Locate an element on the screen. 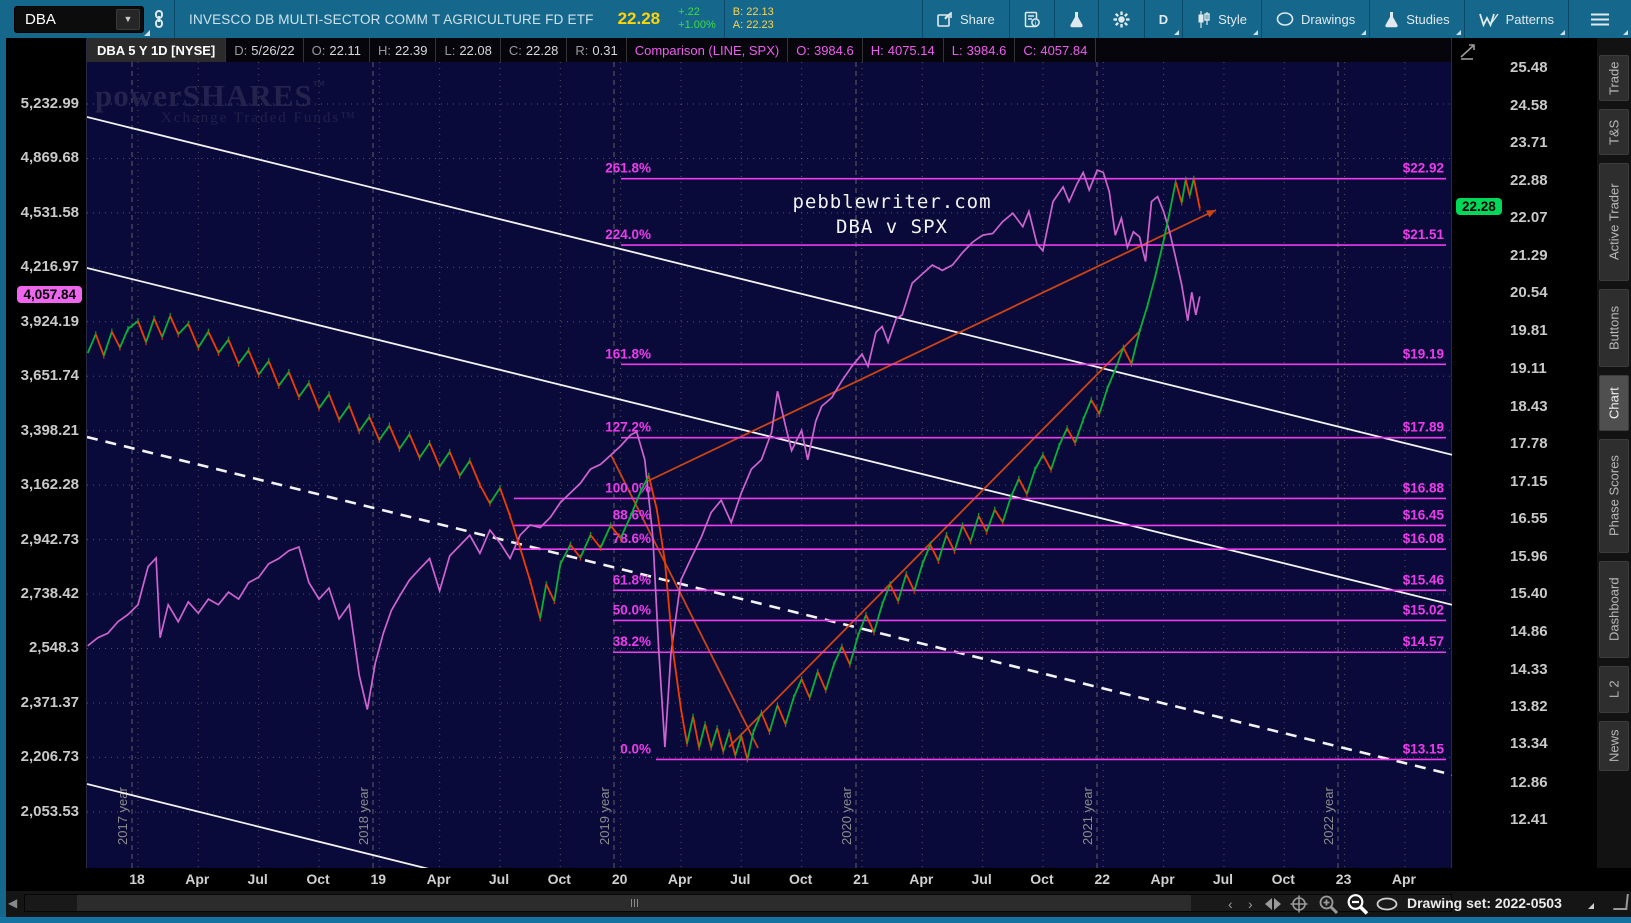 This screenshot has height=923, width=1631. dba-axis-tick: 21.29 is located at coordinates (1529, 255).